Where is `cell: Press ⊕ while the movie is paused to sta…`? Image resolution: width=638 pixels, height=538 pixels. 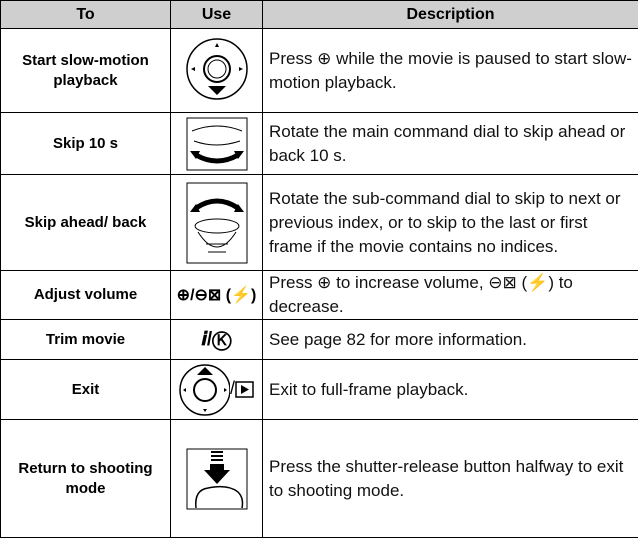 cell: Press ⊕ while the movie is paused to sta… is located at coordinates (450, 71).